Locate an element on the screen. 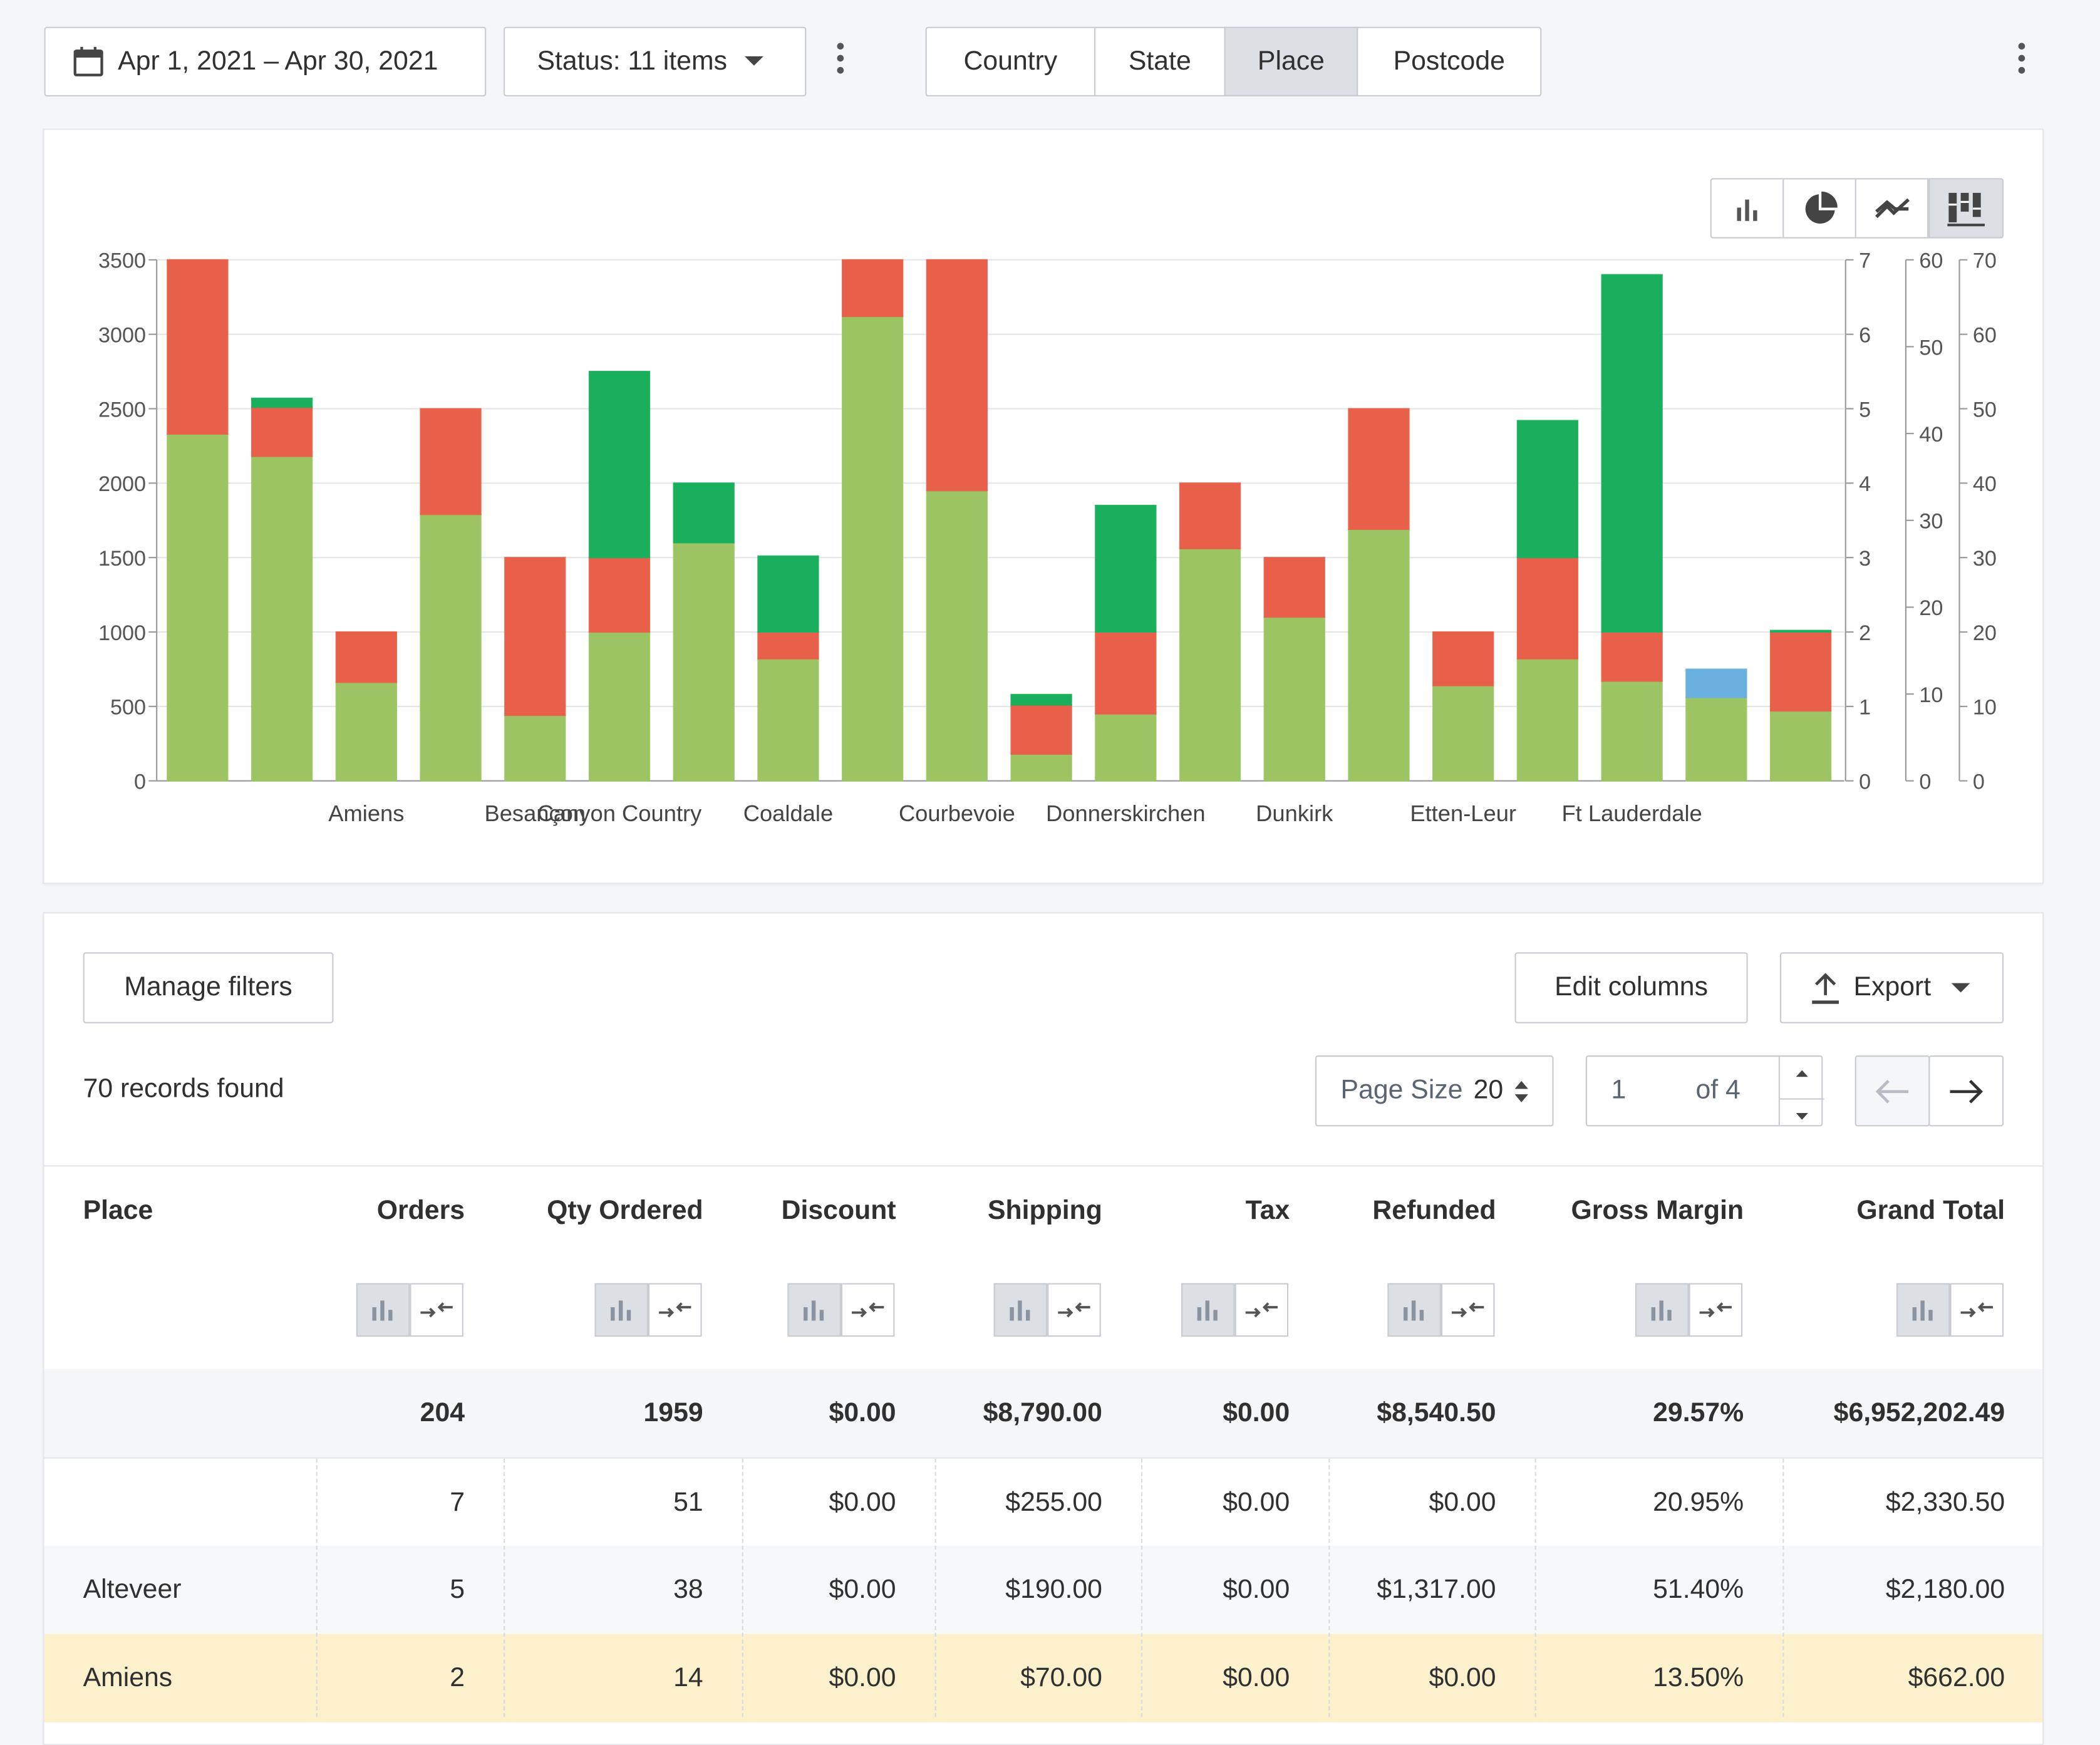 Image resolution: width=2100 pixels, height=1745 pixels. date-range-picker: Apr 1, 2021 – Apr 30, 2021 is located at coordinates (265, 61).